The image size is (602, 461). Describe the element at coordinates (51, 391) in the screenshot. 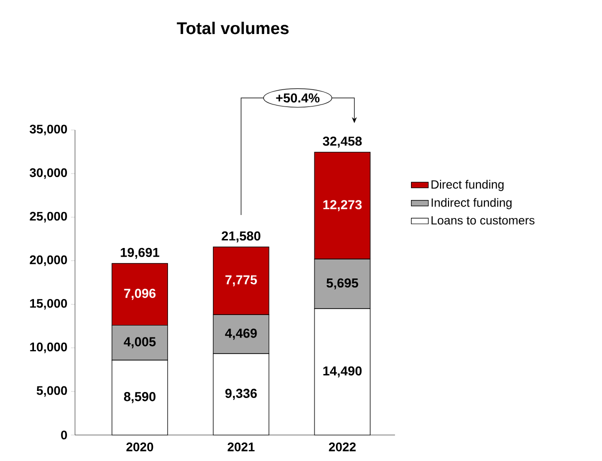

I see `y-tick-label: 5,000` at that location.